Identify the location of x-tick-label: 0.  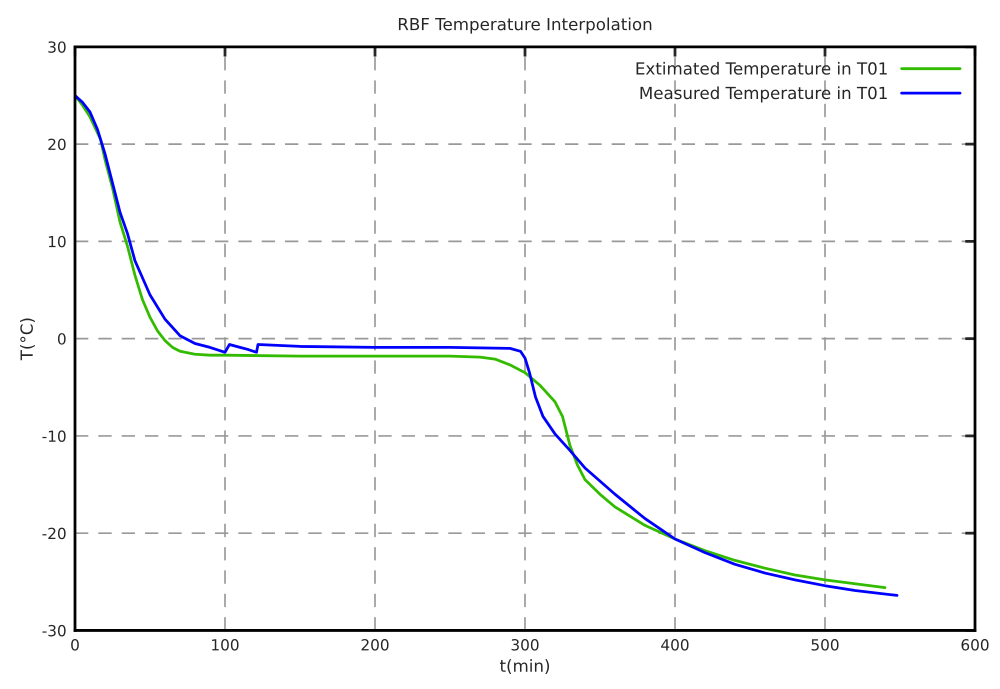
(75, 645).